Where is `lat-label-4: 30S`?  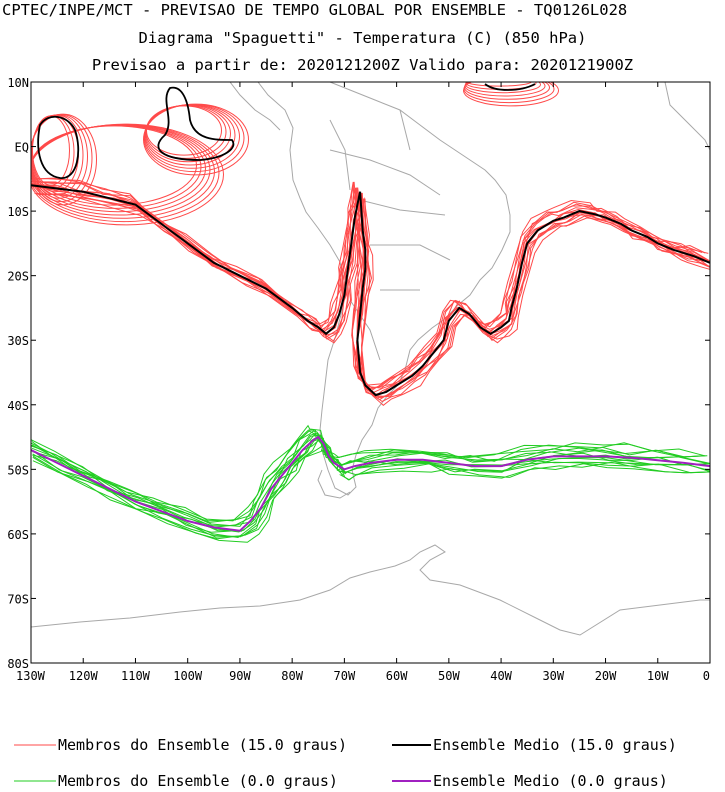 lat-label-4: 30S is located at coordinates (18, 341).